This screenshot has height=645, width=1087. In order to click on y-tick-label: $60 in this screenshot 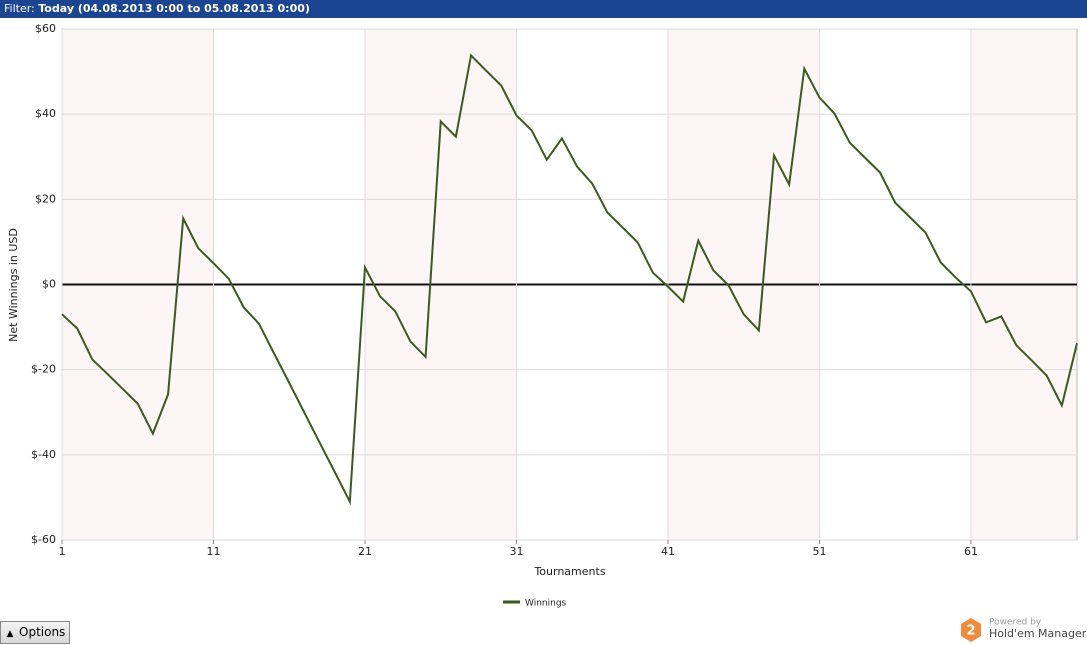, I will do `click(45, 28)`.